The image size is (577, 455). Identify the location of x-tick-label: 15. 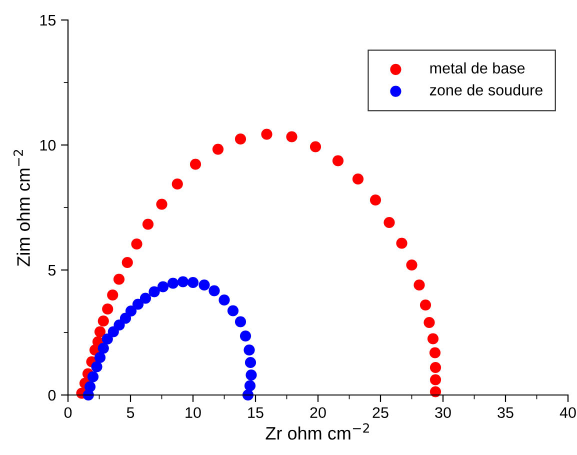
(256, 412).